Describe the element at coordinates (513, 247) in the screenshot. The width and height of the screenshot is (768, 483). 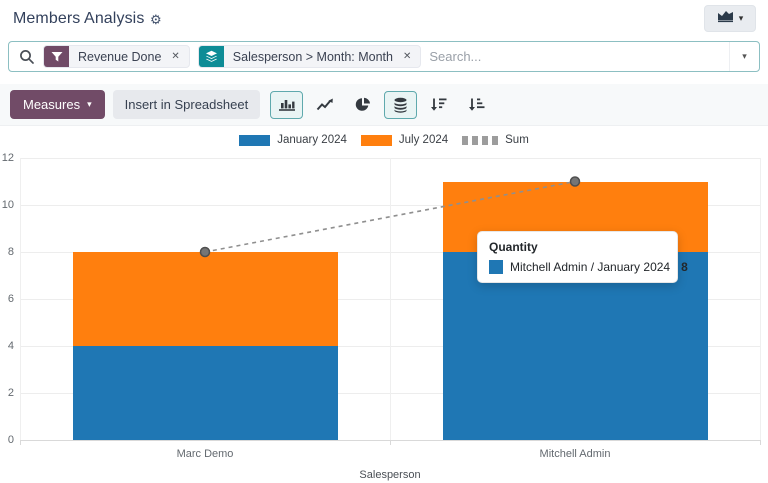
I see `tooltip-title: Quantity` at that location.